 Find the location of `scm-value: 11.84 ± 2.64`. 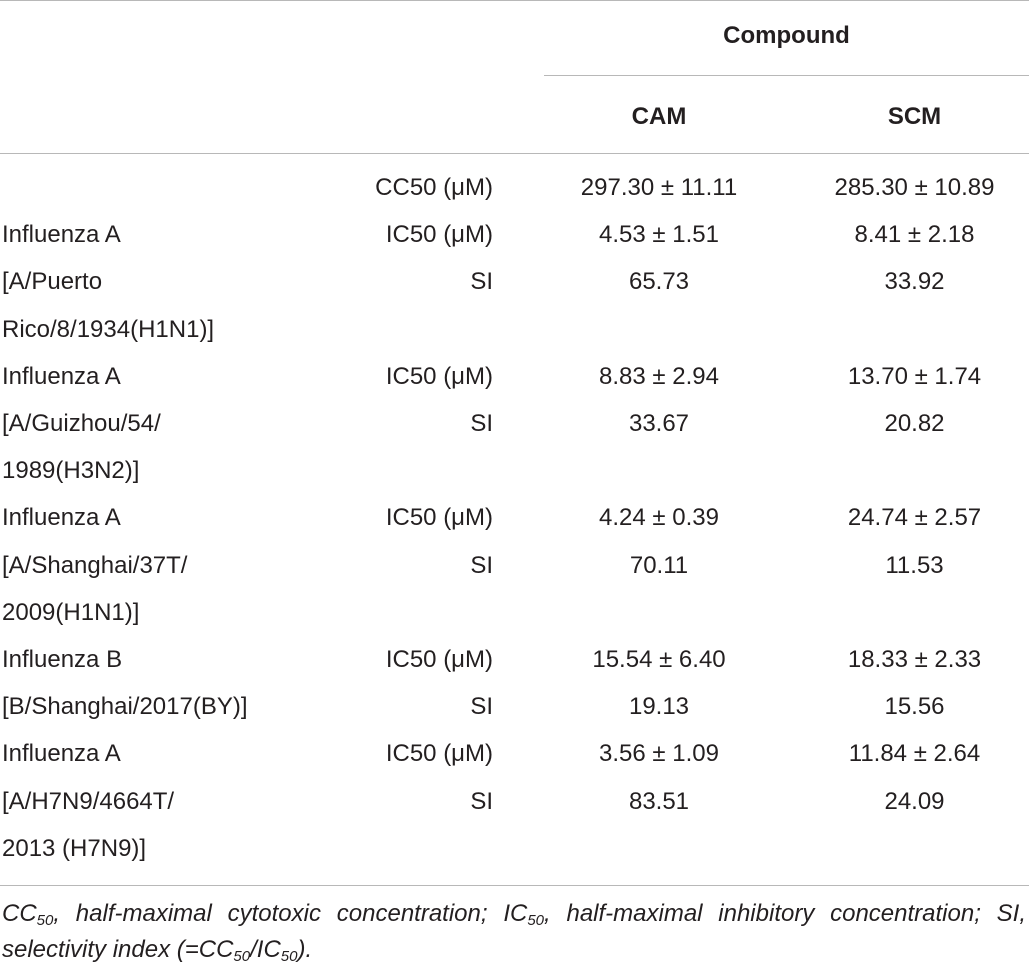

scm-value: 11.84 ± 2.64 is located at coordinates (914, 753).